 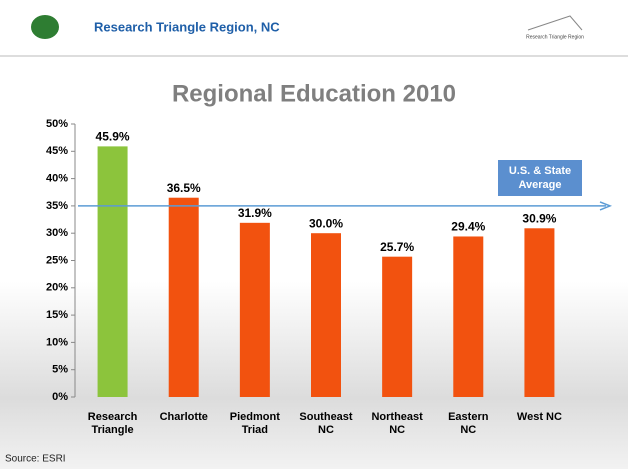 I want to click on x-tick-label: Eastern NC, so click(x=468, y=423).